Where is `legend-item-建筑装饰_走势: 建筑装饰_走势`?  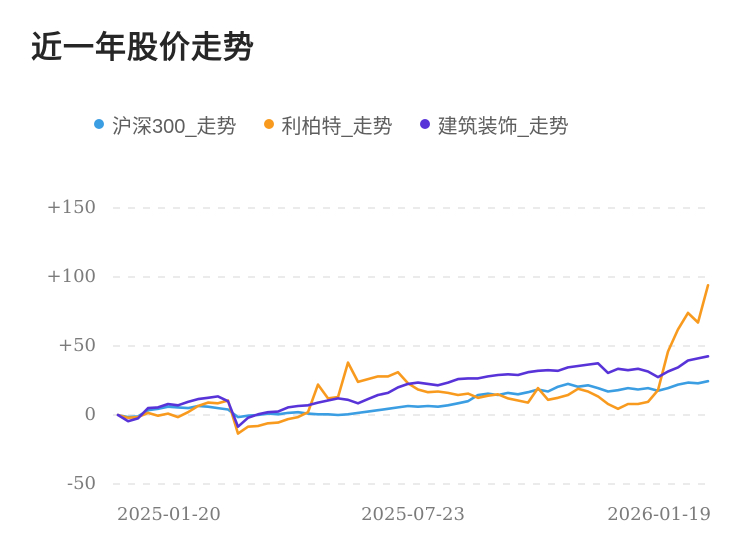 legend-item-建筑装饰_走势: 建筑装饰_走势 is located at coordinates (494, 124).